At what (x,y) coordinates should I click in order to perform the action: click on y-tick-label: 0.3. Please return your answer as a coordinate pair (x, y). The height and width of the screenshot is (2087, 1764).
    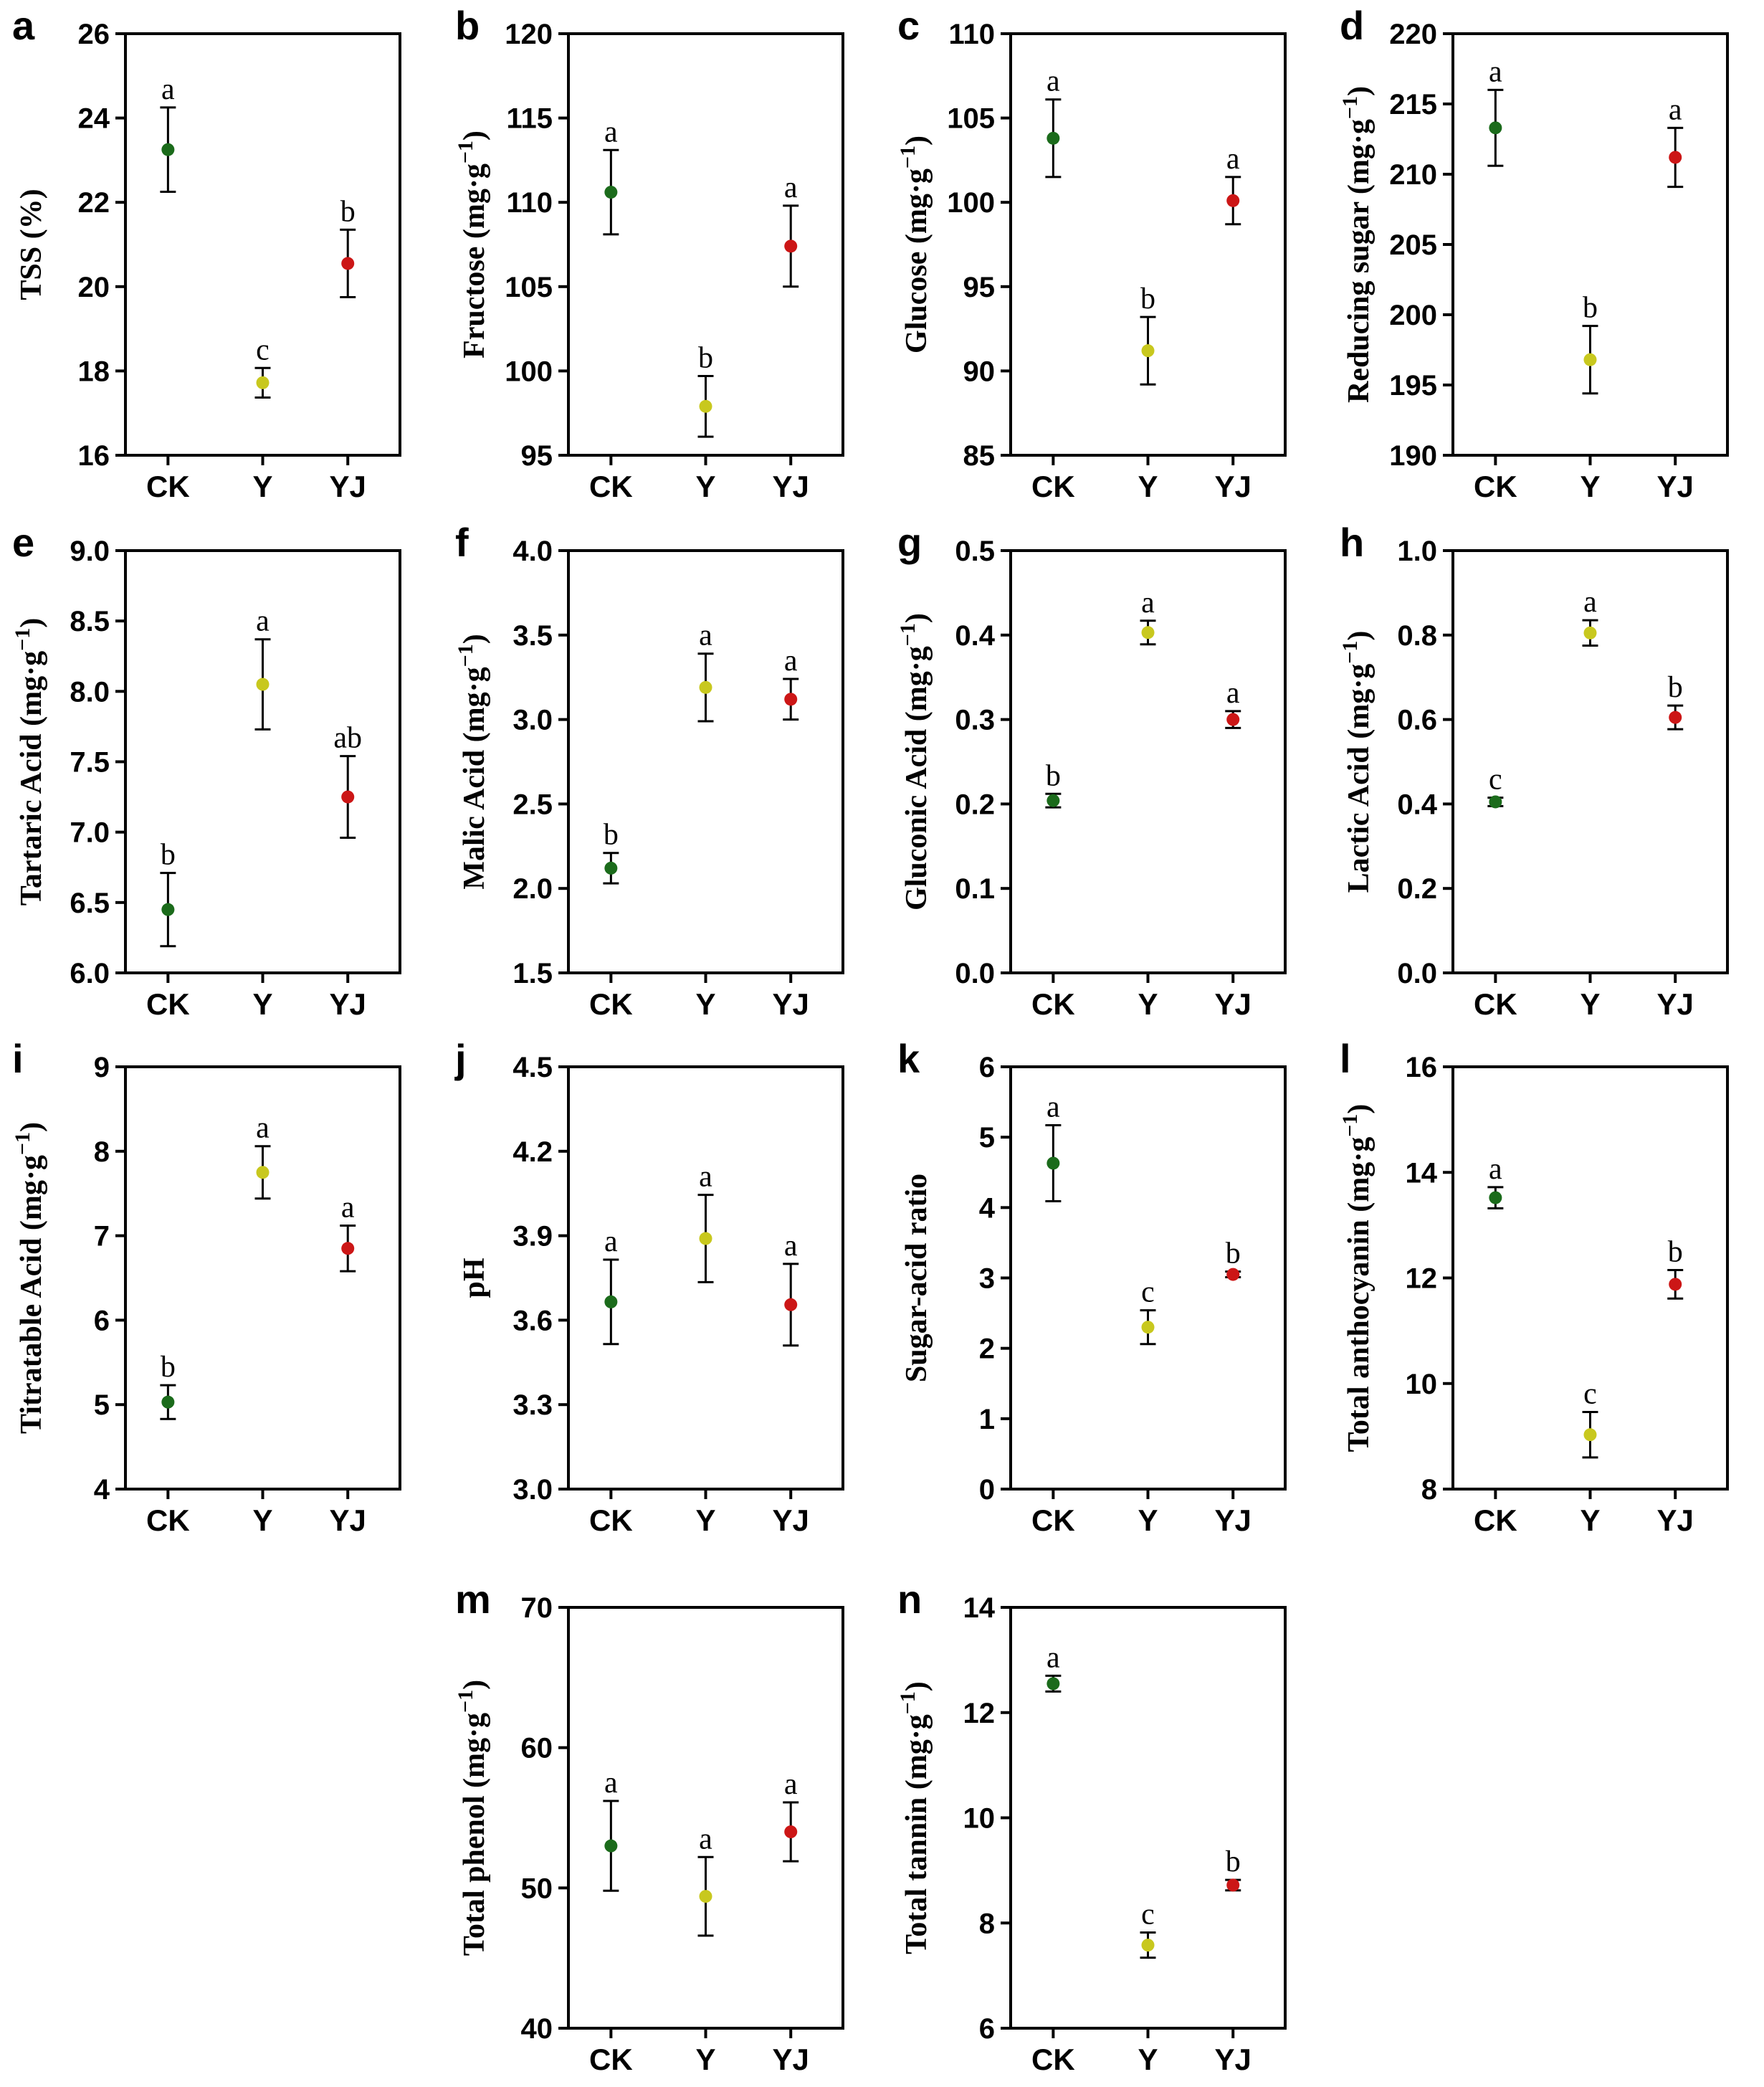
    Looking at the image, I should click on (975, 720).